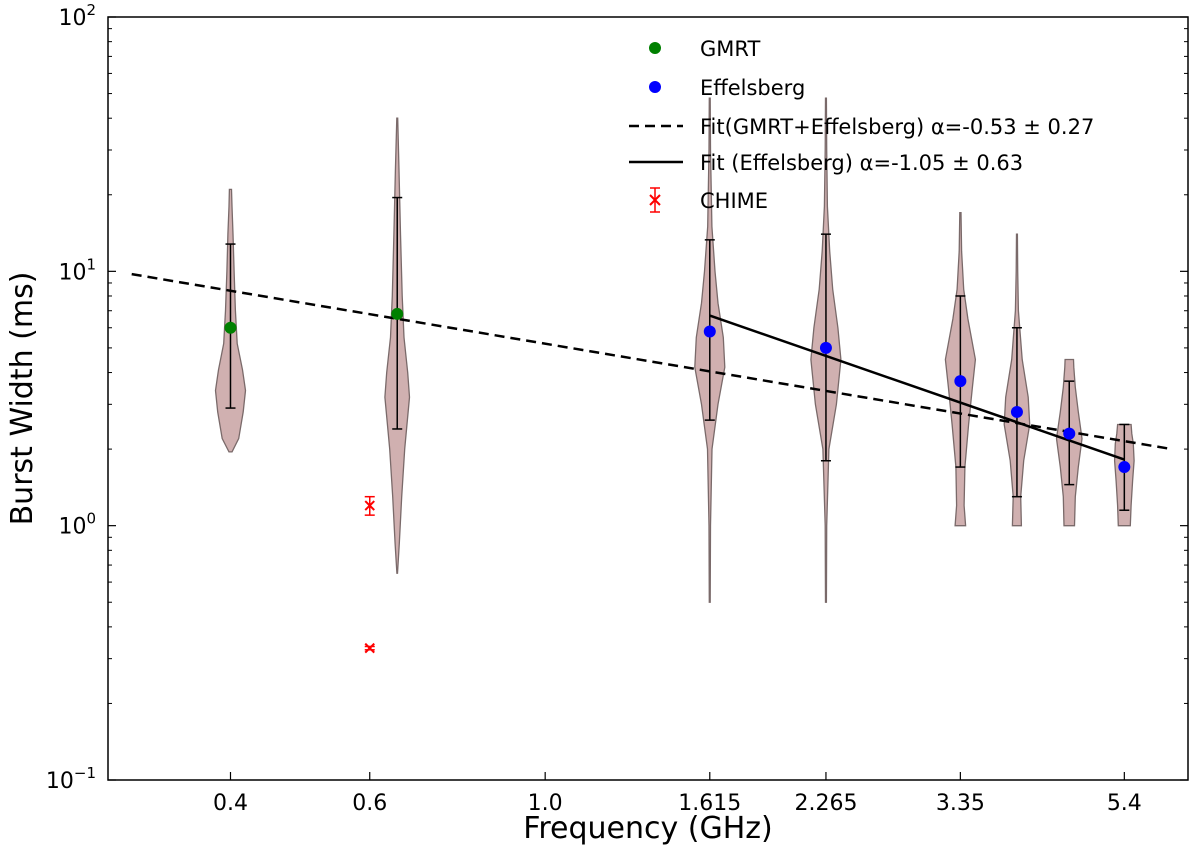 Image resolution: width=1200 pixels, height=848 pixels. What do you see at coordinates (897, 127) in the screenshot?
I see `legend-label-2: Fit(GMRT+Effelsberg) α=-0.53 ± 0.27` at bounding box center [897, 127].